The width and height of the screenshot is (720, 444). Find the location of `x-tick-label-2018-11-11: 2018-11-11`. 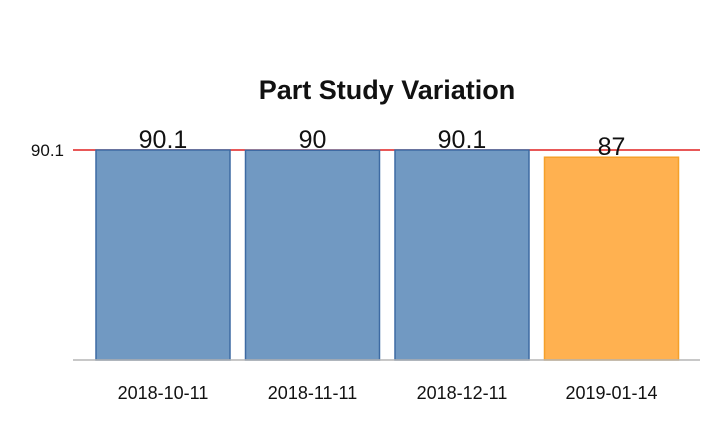

x-tick-label-2018-11-11: 2018-11-11 is located at coordinates (312, 393).